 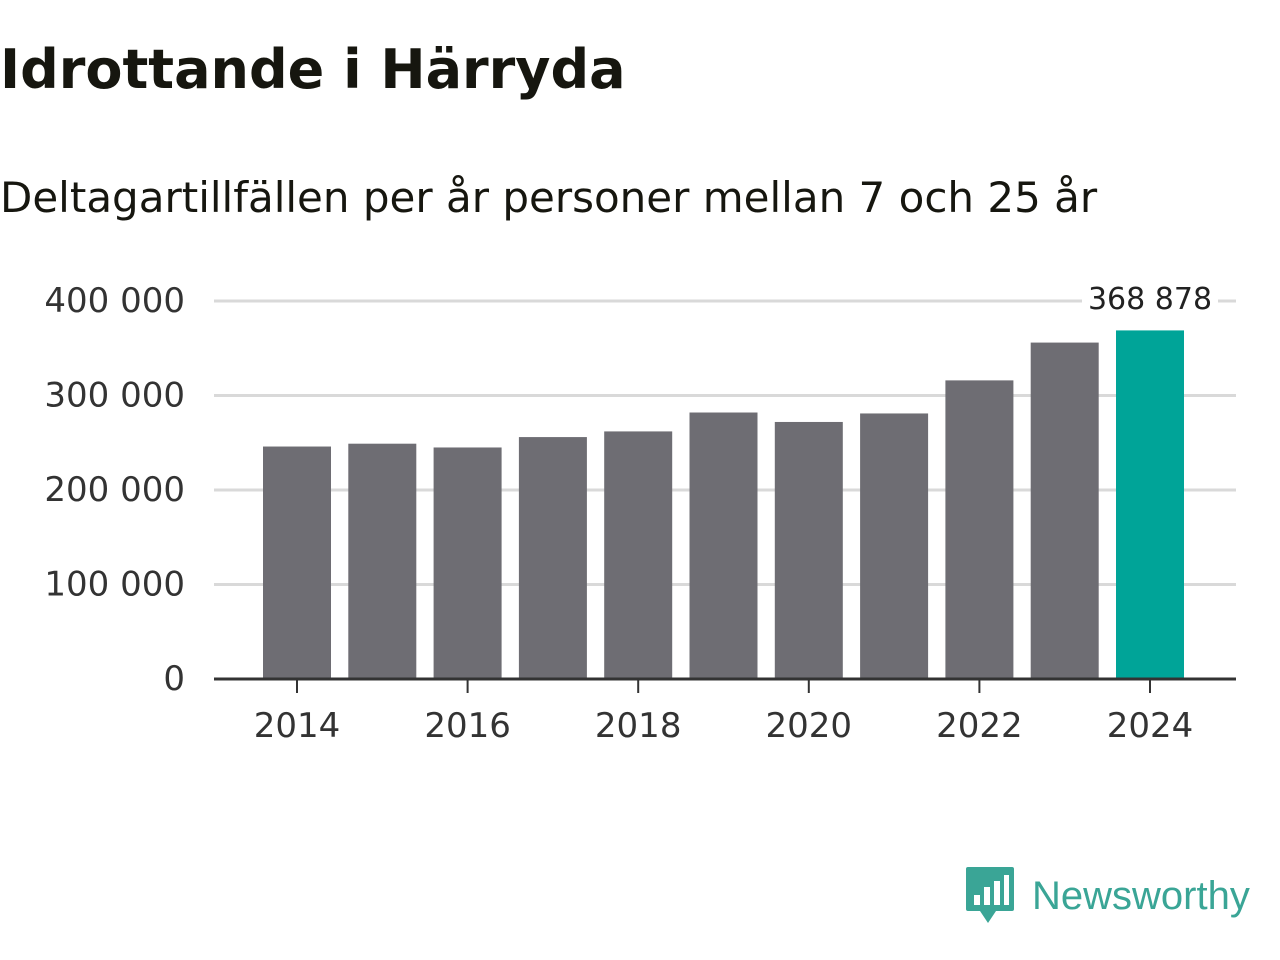 I want to click on bar-2021, so click(x=894, y=546).